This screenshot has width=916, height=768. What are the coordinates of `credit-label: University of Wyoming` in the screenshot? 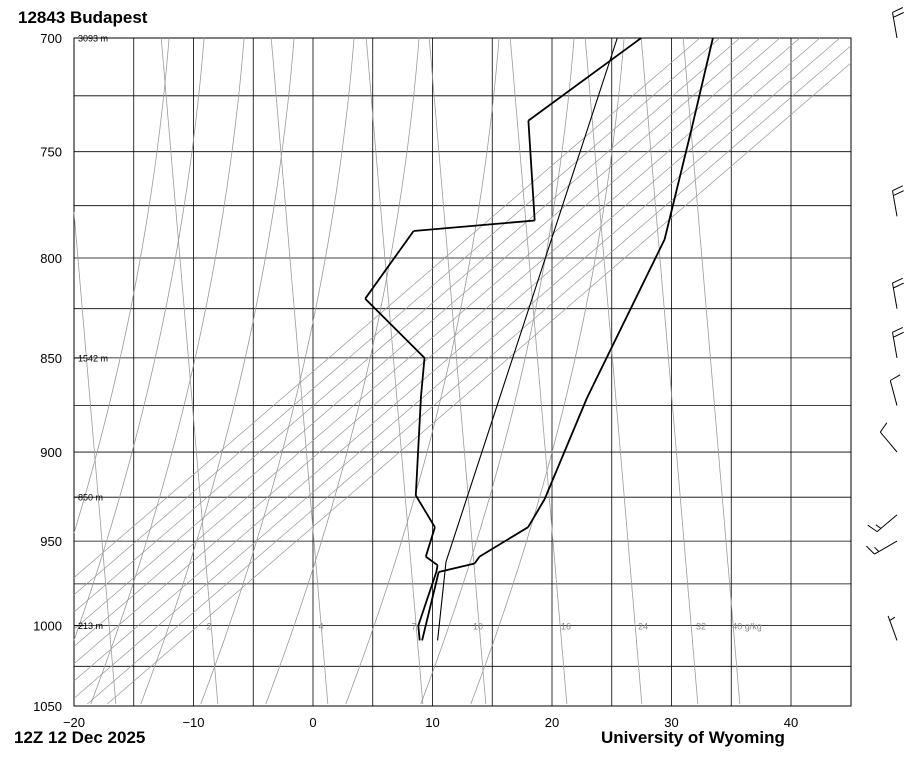 It's located at (693, 737).